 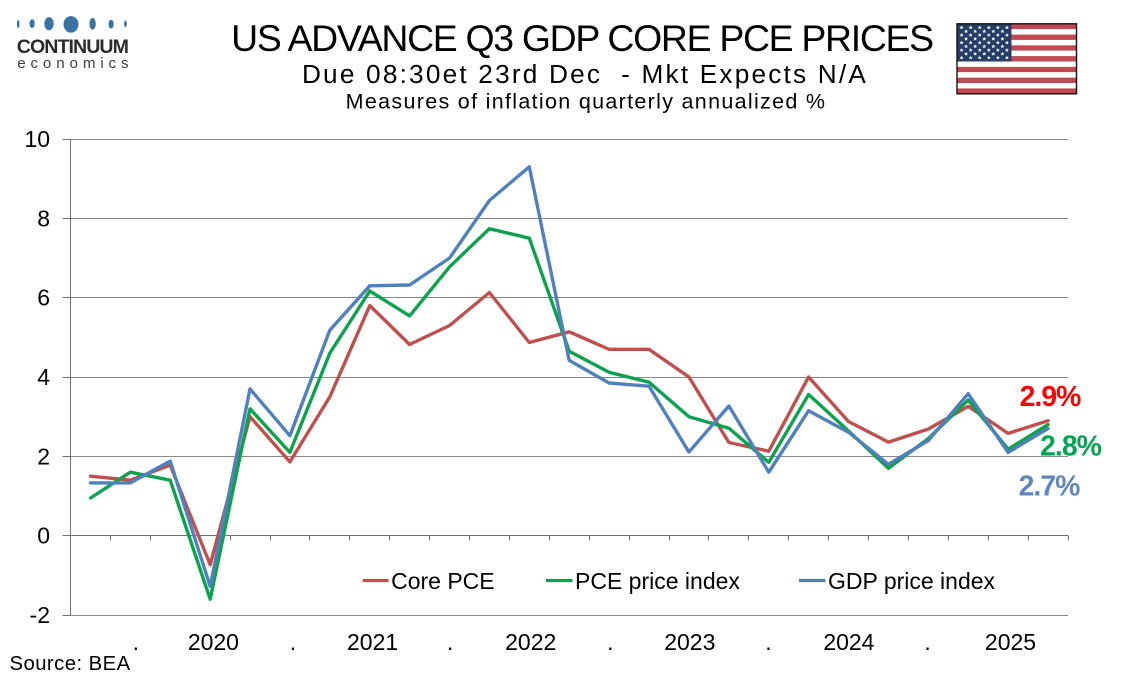 What do you see at coordinates (530, 642) in the screenshot?
I see `svg-text: 2022` at bounding box center [530, 642].